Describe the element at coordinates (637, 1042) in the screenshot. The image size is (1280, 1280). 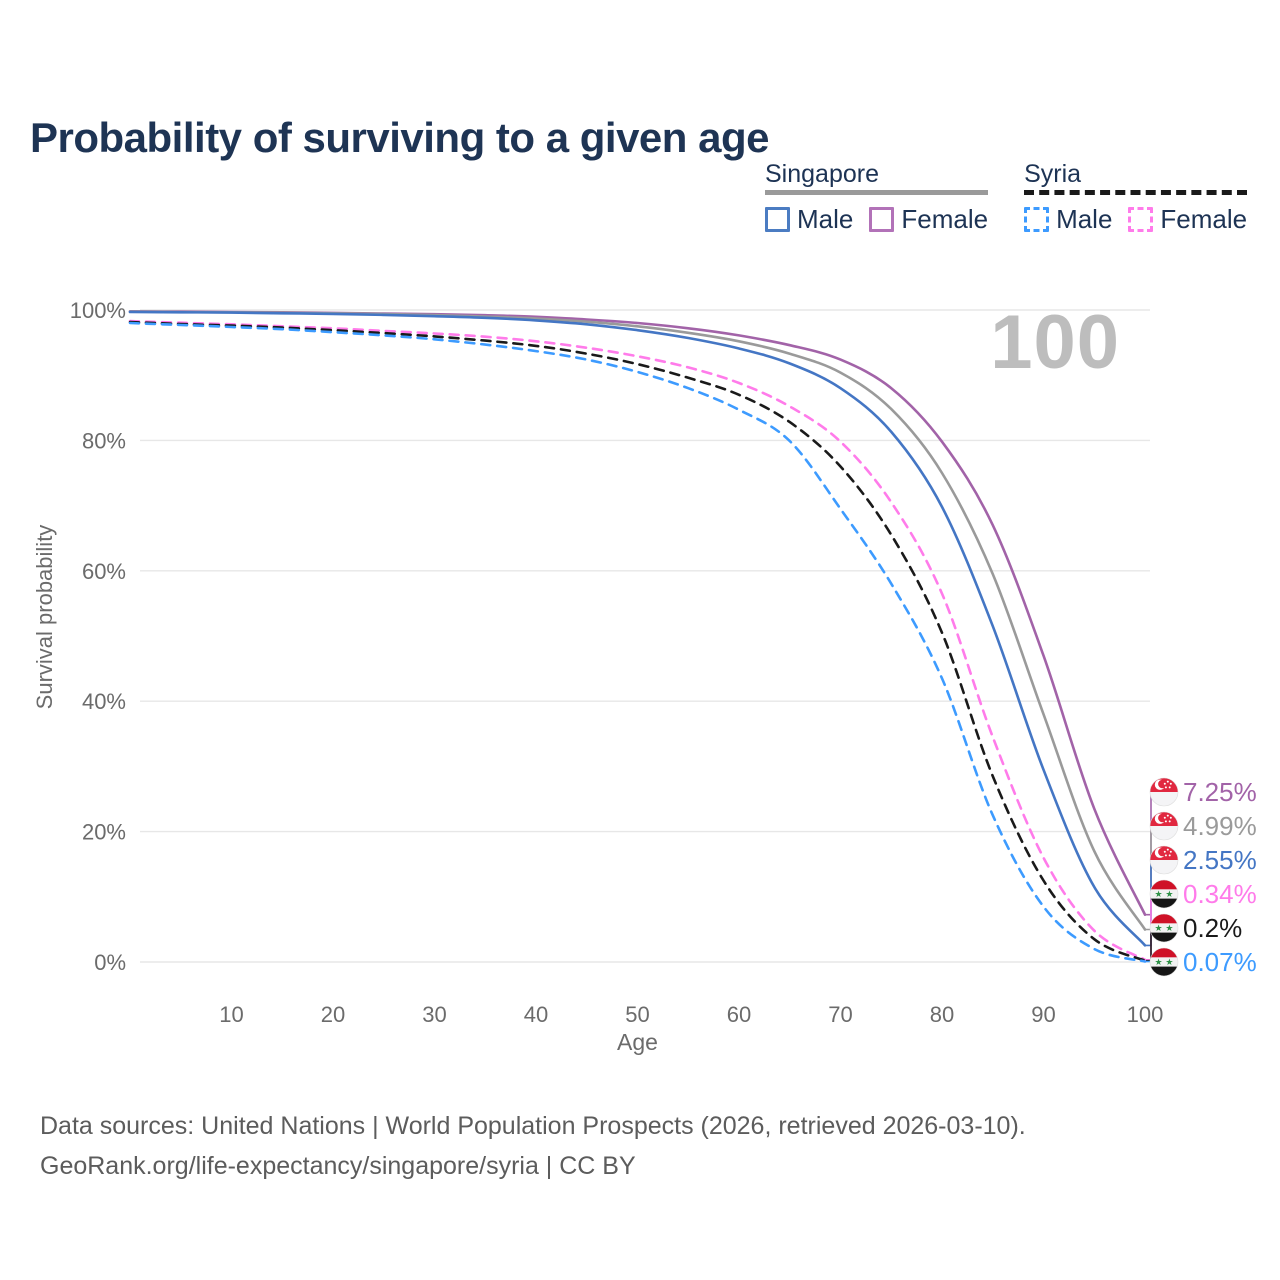
I see `x-axis-title: Age` at that location.